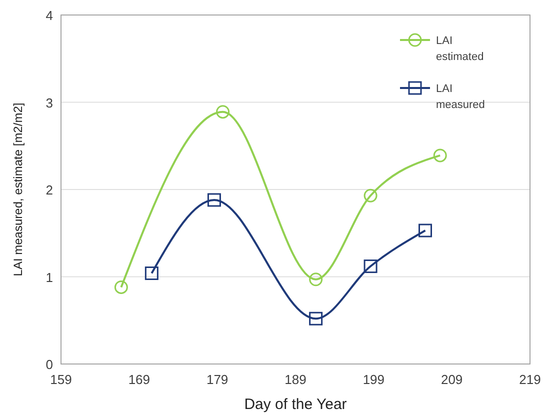 Image resolution: width=545 pixels, height=417 pixels. What do you see at coordinates (460, 49) in the screenshot?
I see `legend-label: LAI estimated` at bounding box center [460, 49].